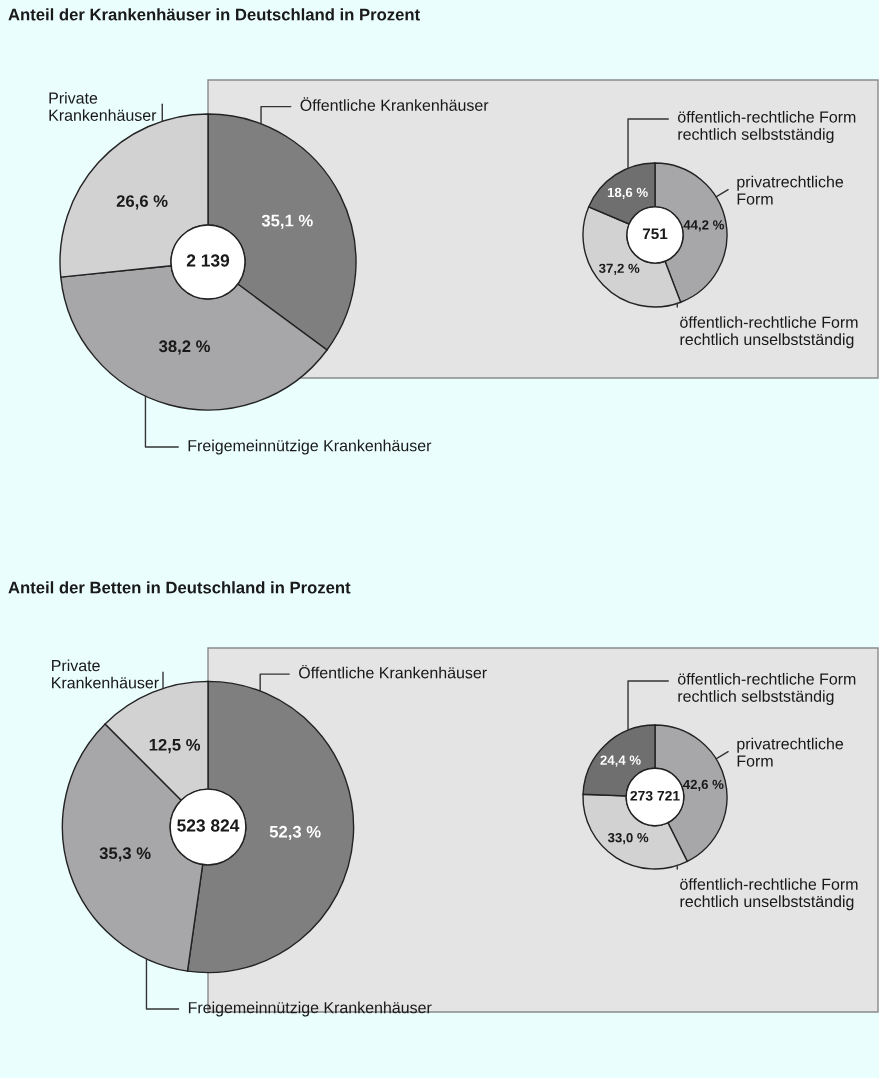 The height and width of the screenshot is (1078, 879). I want to click on data-label: 18,6 %, so click(627, 193).